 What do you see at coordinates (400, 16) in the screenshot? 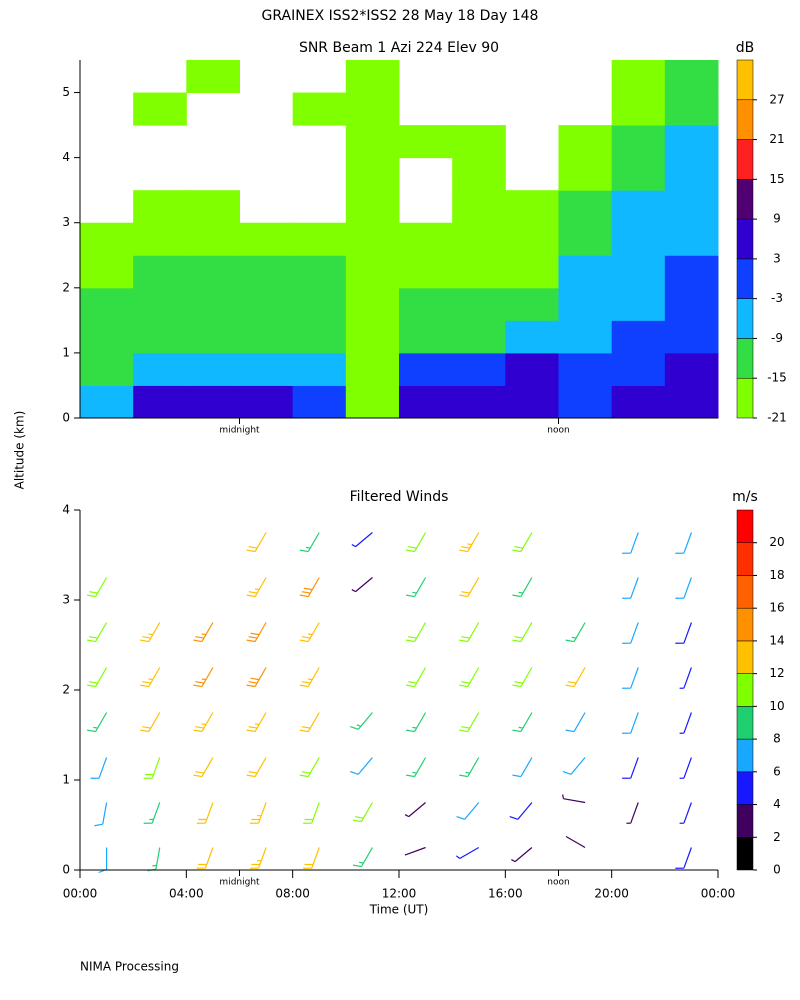
I see `figure-title: GRAINEX ISS2*ISS2 28 May 18 Day 148` at bounding box center [400, 16].